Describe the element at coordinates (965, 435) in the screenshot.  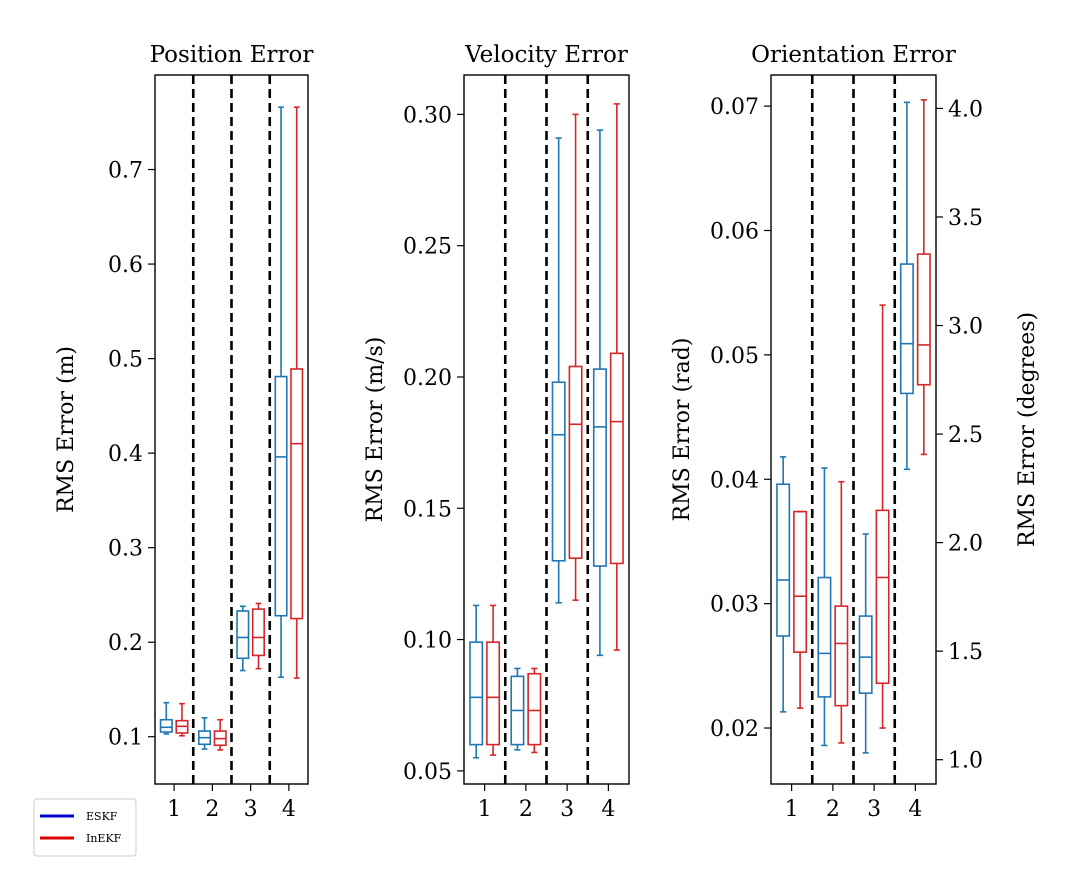
I see `y-right-tick-label: 2.5` at that location.